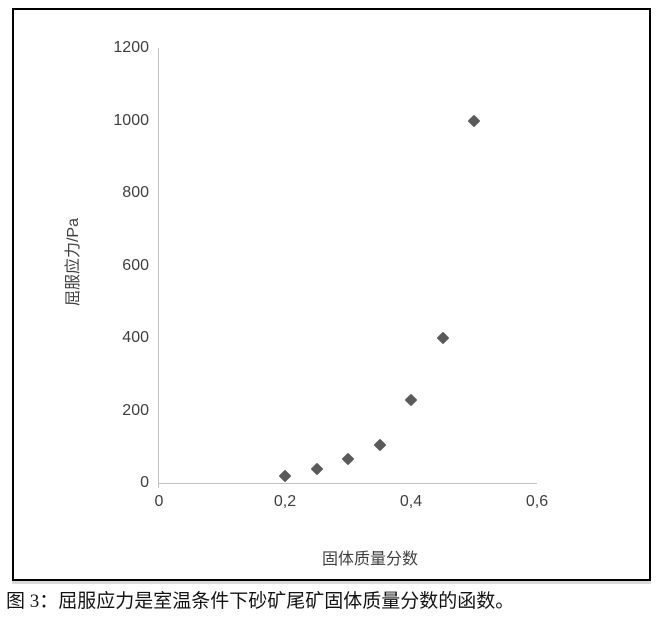 The image size is (661, 619). What do you see at coordinates (260, 601) in the screenshot?
I see `figure-caption: 图 3：屈服应力是室温条件下砂矿尾矿固体质量分数的函数。` at bounding box center [260, 601].